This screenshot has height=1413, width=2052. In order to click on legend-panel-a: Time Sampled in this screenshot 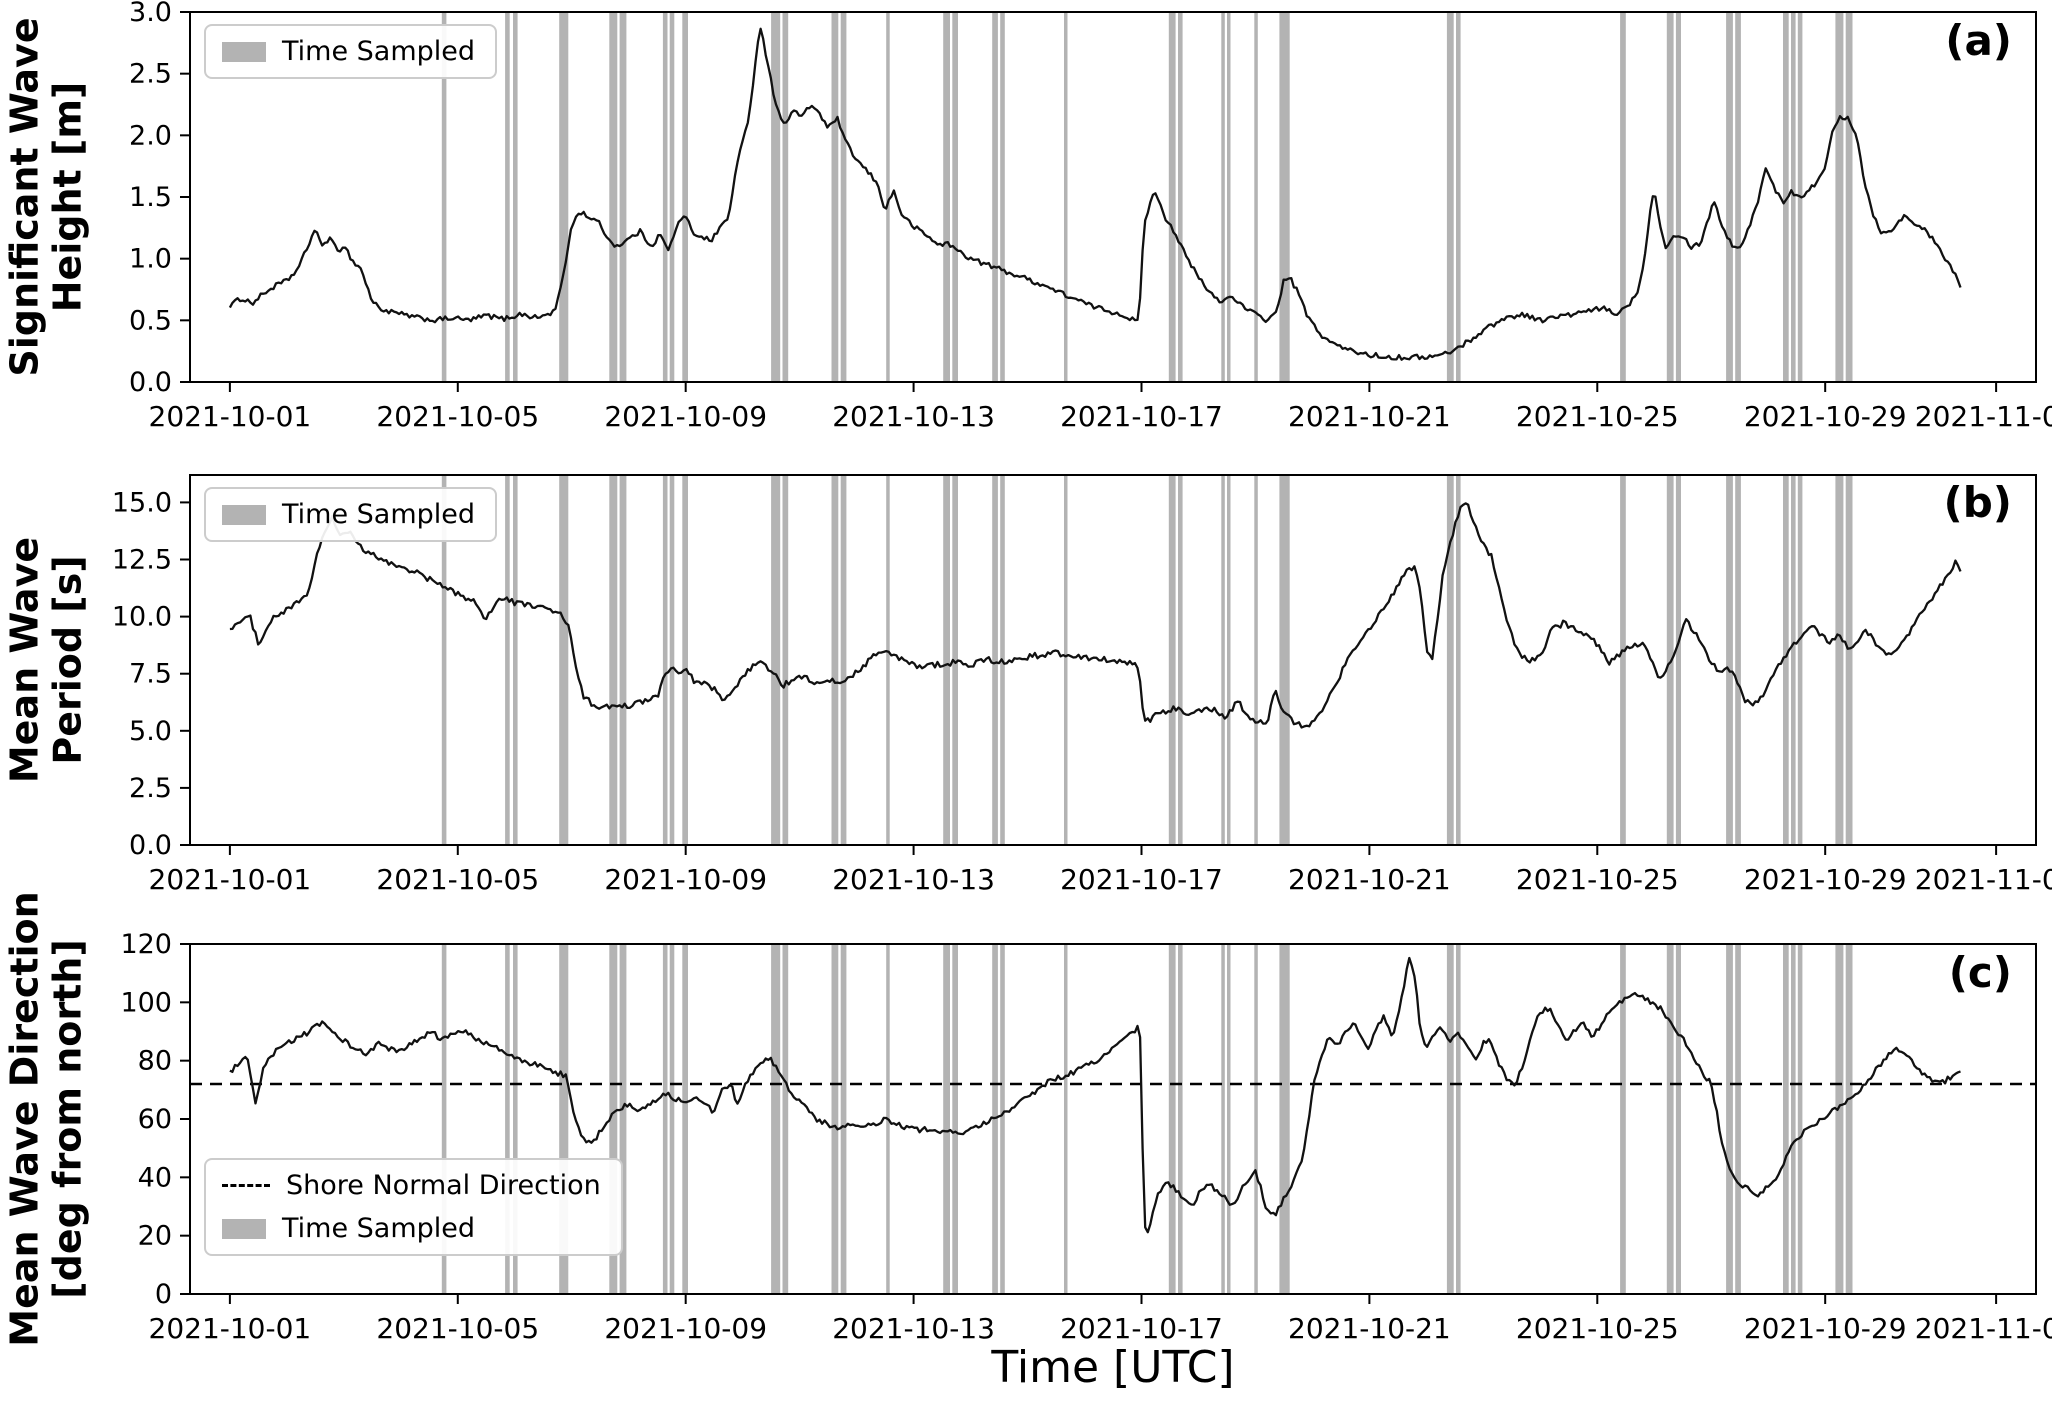, I will do `click(351, 51)`.